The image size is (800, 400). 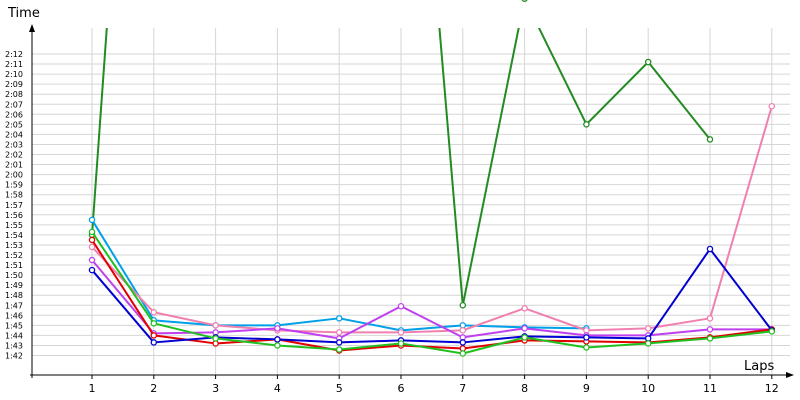 I want to click on y-tick-label: 1:52, so click(x=14, y=255).